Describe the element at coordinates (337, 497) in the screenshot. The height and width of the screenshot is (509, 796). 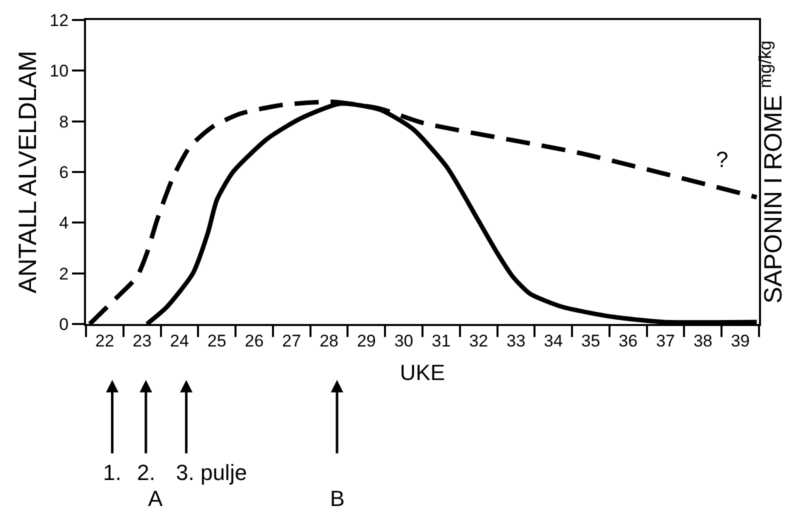
I see `text: B` at that location.